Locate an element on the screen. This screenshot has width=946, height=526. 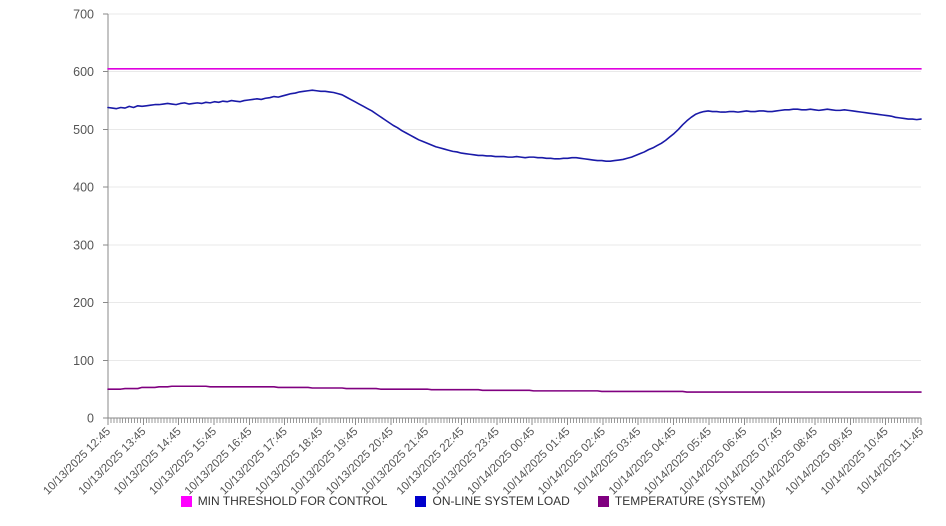
x-tick-label: 10/13/2025 14:45 is located at coordinates (148, 462).